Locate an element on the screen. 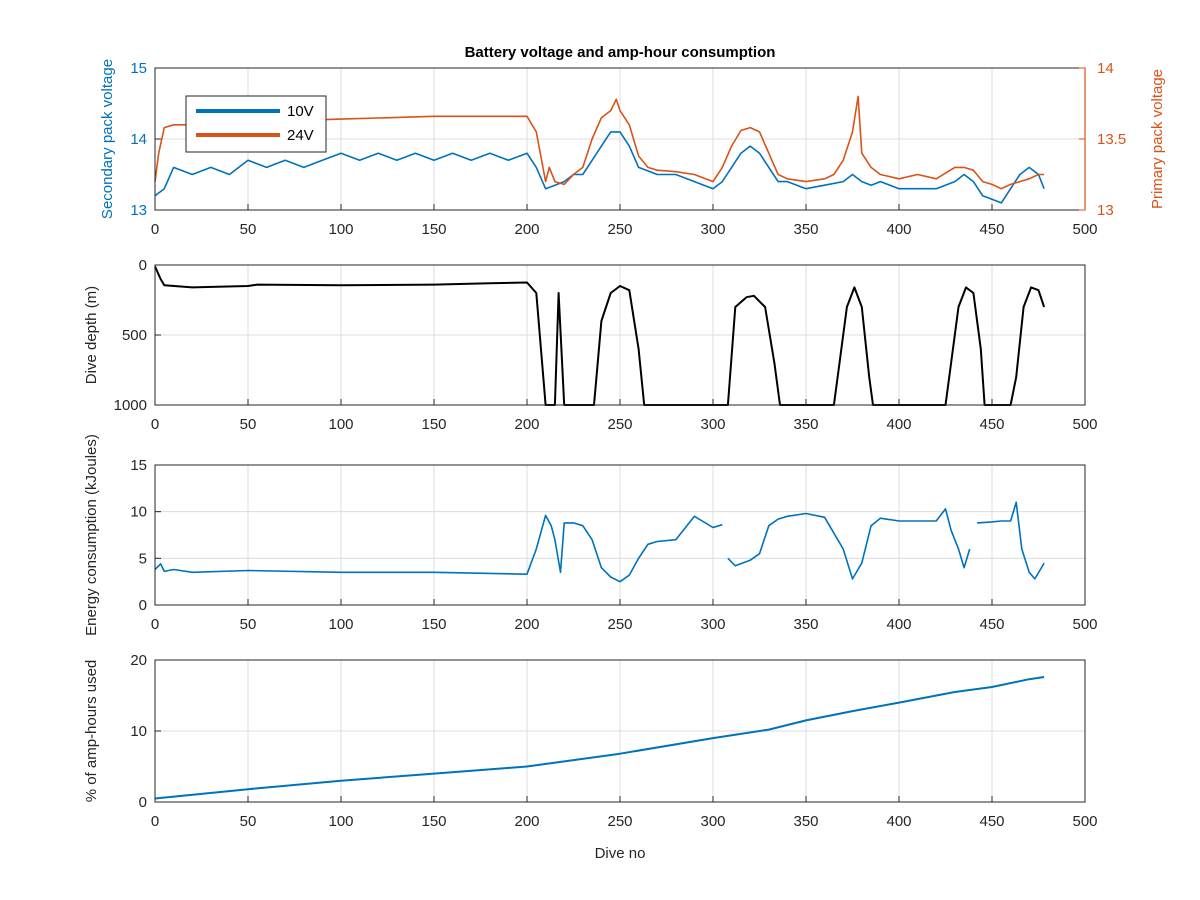  depth-xtick-label-1: 50 is located at coordinates (248, 424).